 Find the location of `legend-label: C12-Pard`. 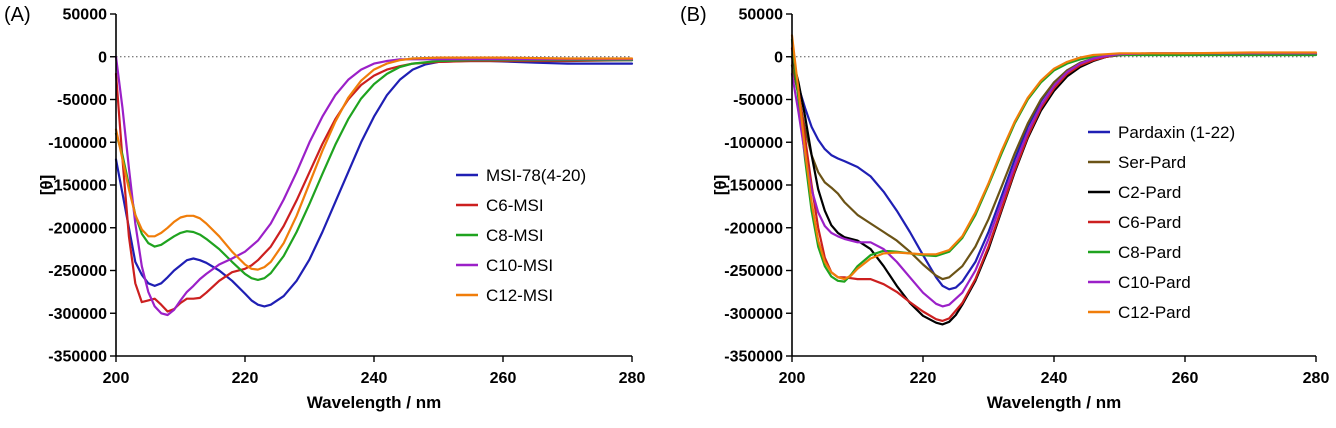

legend-label: C12-Pard is located at coordinates (1154, 312).